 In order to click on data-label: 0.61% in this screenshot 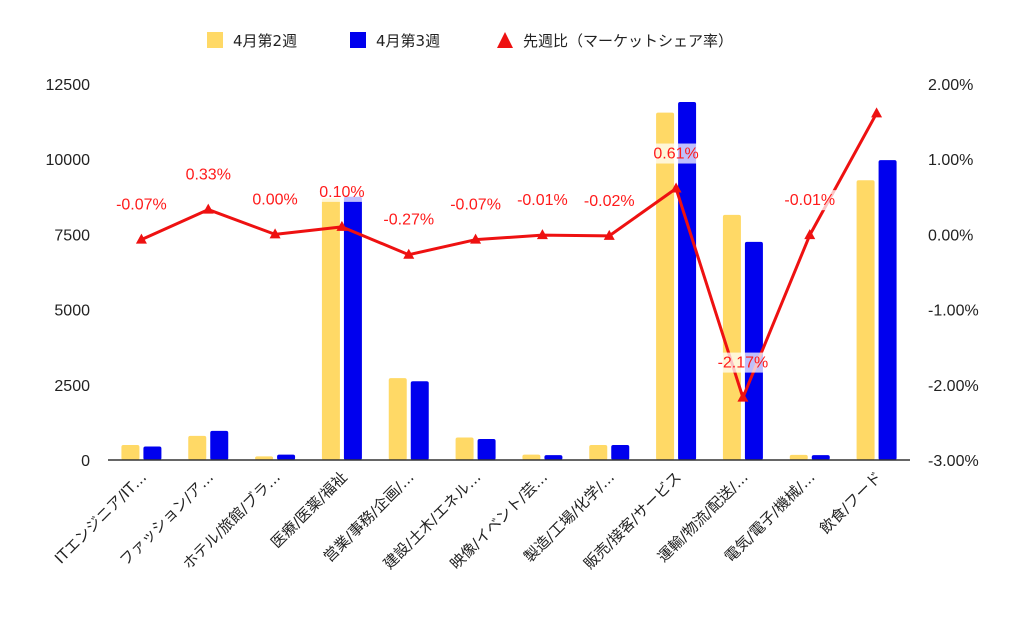, I will do `click(675, 154)`.